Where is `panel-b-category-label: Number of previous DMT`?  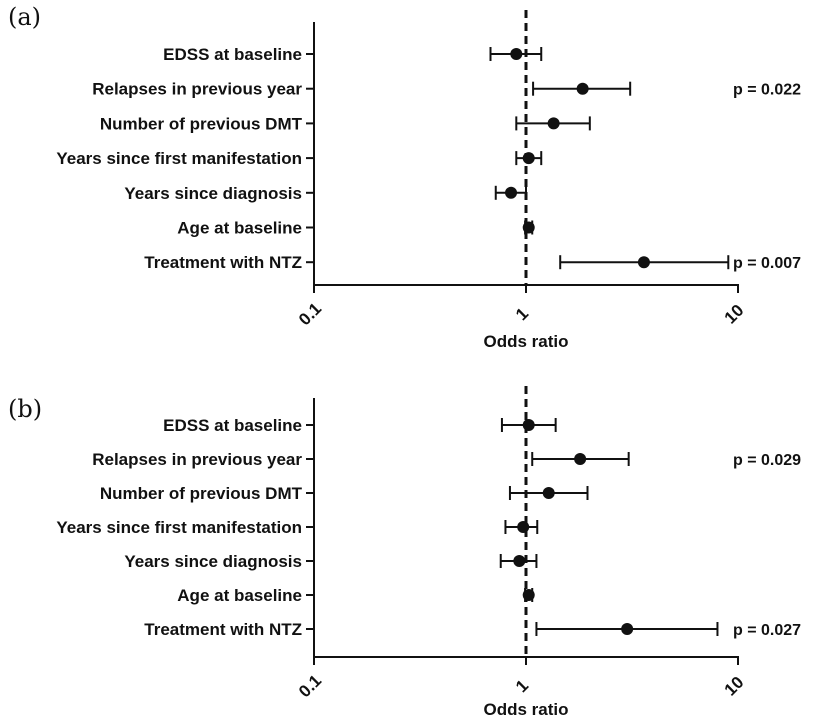 panel-b-category-label: Number of previous DMT is located at coordinates (201, 493).